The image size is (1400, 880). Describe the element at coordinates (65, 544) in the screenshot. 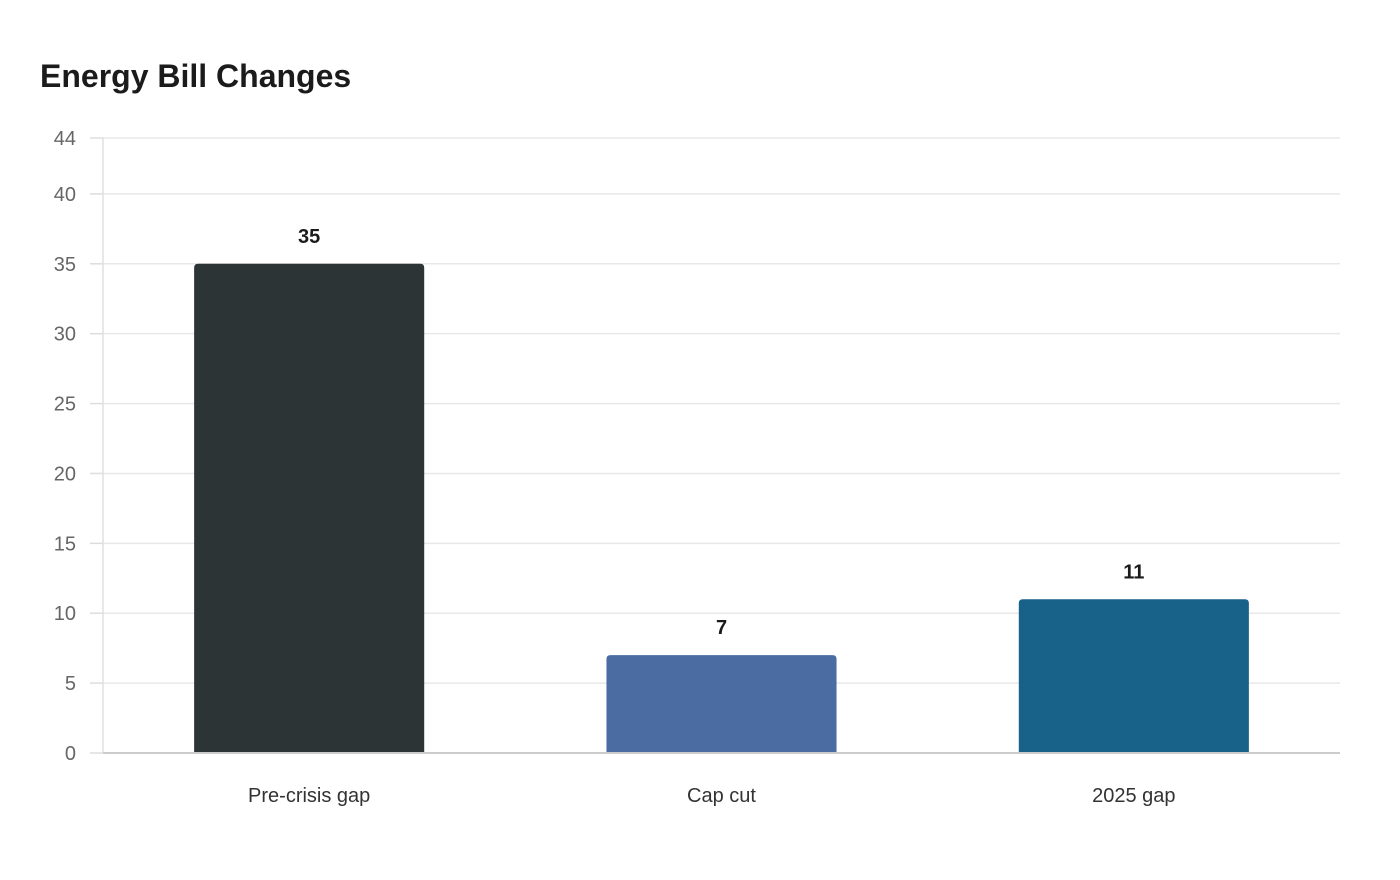

I see `y-tick-label: 15` at that location.